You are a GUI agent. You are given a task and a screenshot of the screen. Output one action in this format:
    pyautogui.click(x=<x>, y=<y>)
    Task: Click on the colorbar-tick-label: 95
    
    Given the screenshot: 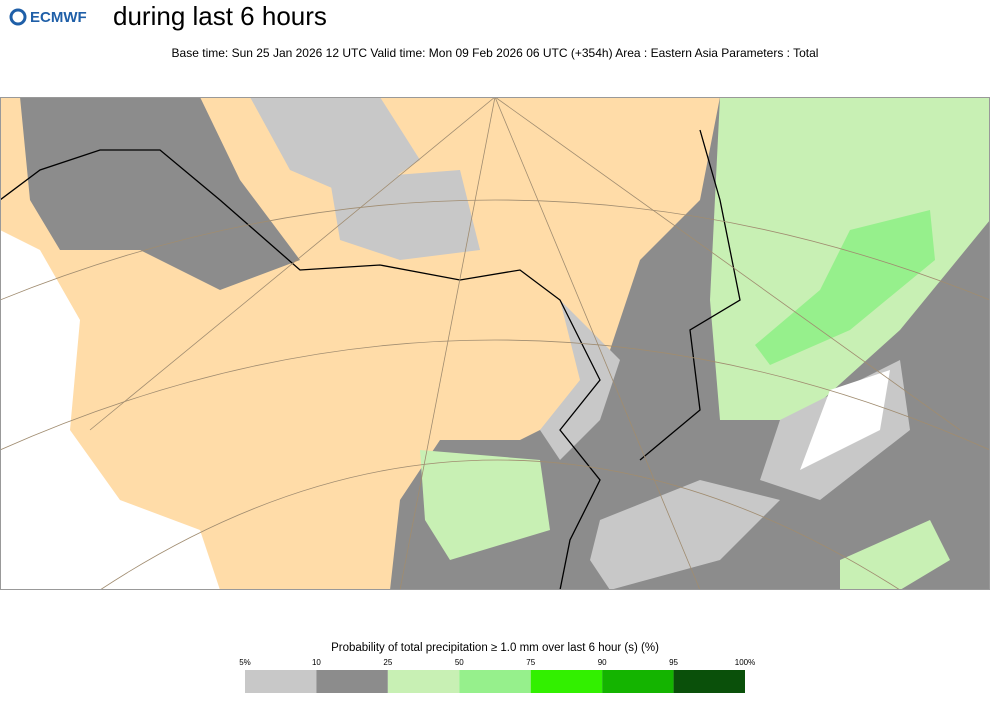 What is the action you would take?
    pyautogui.click(x=673, y=662)
    